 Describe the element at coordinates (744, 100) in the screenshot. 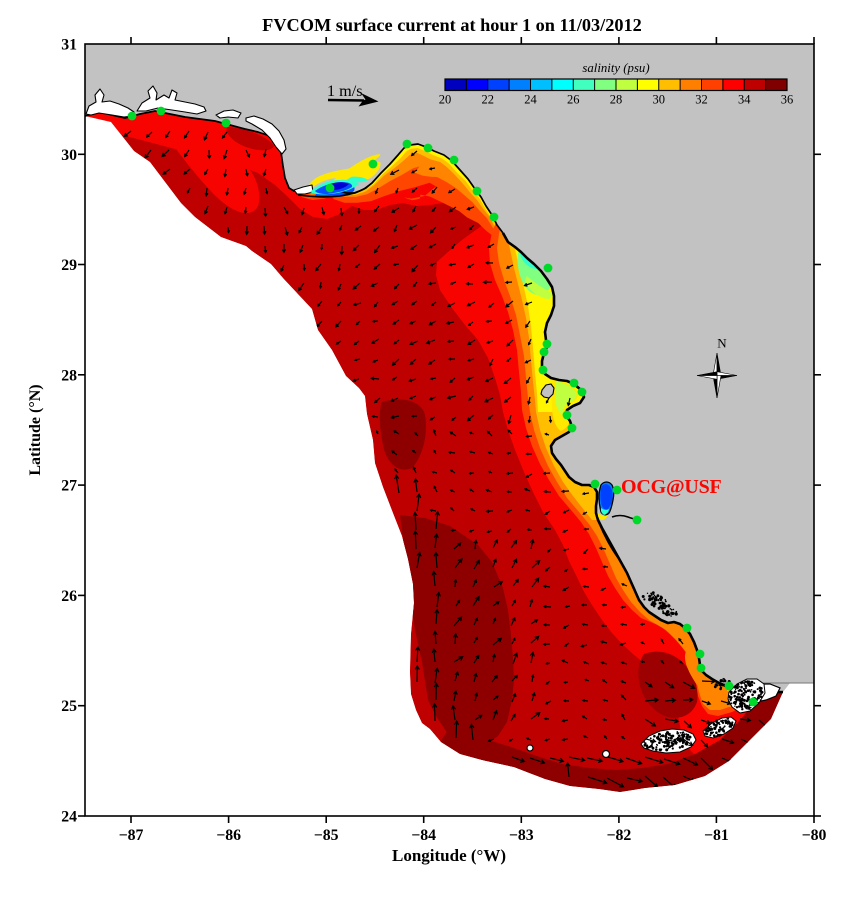

I see `svg-text: 34` at that location.